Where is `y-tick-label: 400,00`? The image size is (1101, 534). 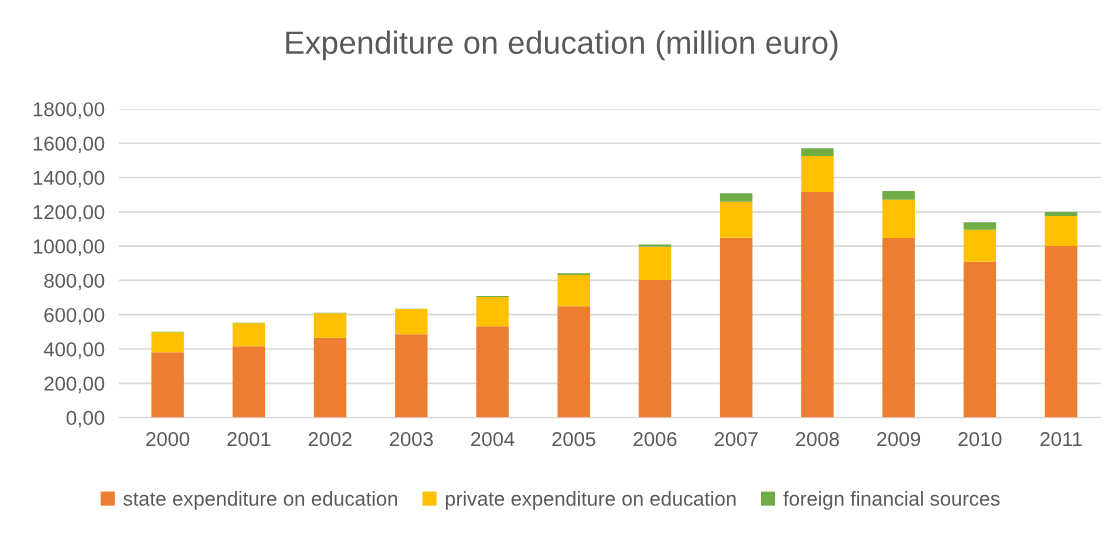 y-tick-label: 400,00 is located at coordinates (74, 350).